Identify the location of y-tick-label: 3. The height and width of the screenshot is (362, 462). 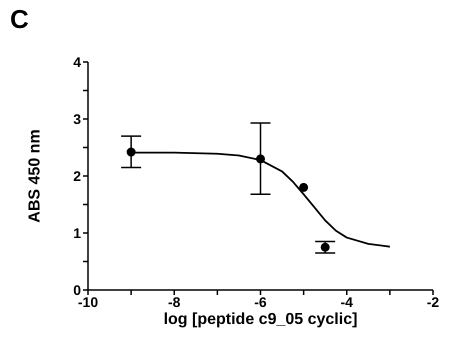
(77, 118).